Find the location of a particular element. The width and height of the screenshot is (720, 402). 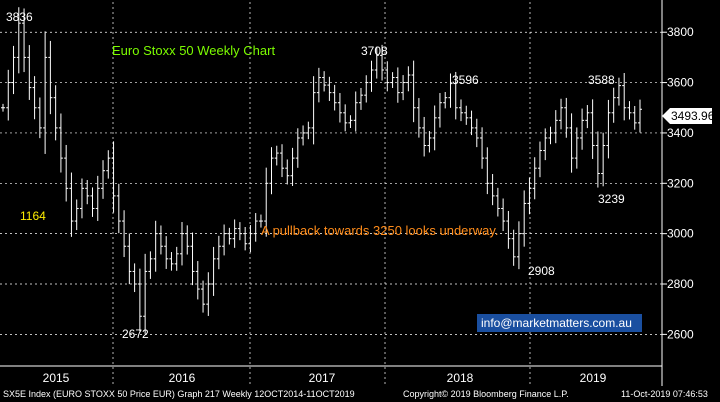

last-price-label: 3493.96 is located at coordinates (693, 116).